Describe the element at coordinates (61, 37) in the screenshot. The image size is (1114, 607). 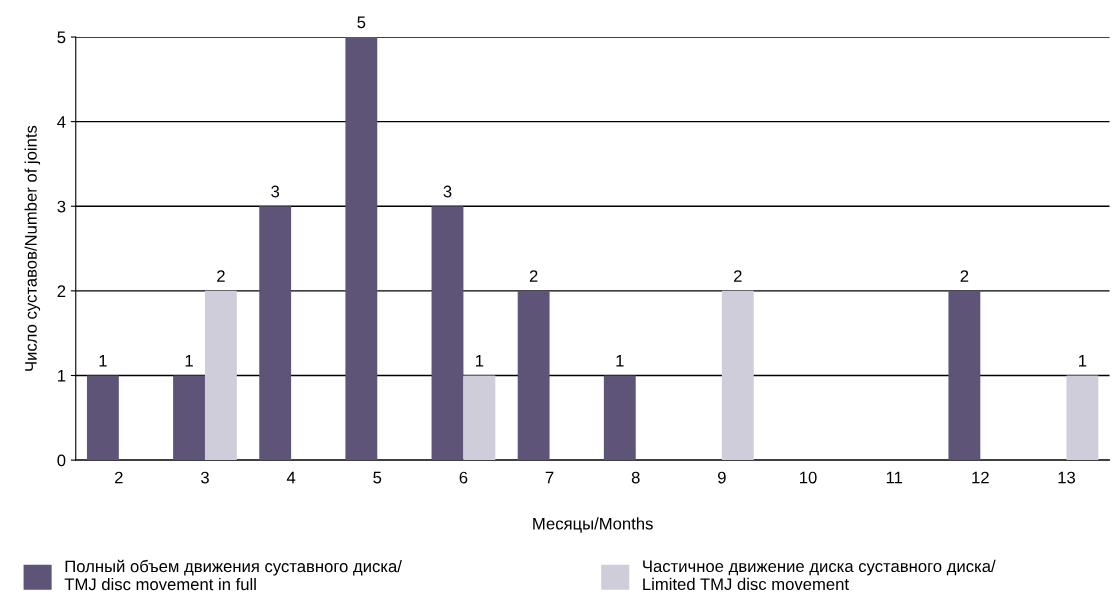
I see `y-tick-label: 5` at that location.